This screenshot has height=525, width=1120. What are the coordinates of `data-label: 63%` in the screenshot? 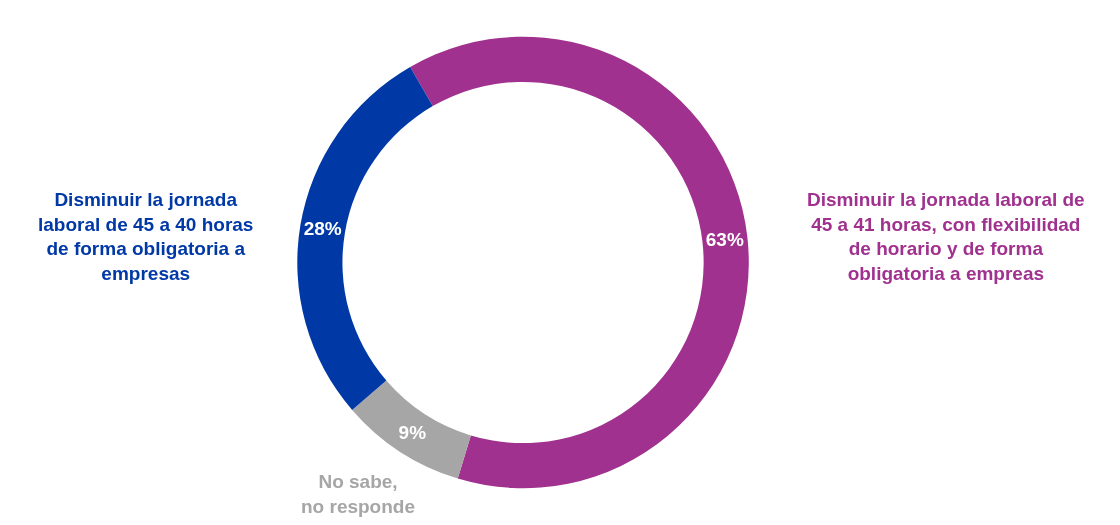 It's located at (724, 239).